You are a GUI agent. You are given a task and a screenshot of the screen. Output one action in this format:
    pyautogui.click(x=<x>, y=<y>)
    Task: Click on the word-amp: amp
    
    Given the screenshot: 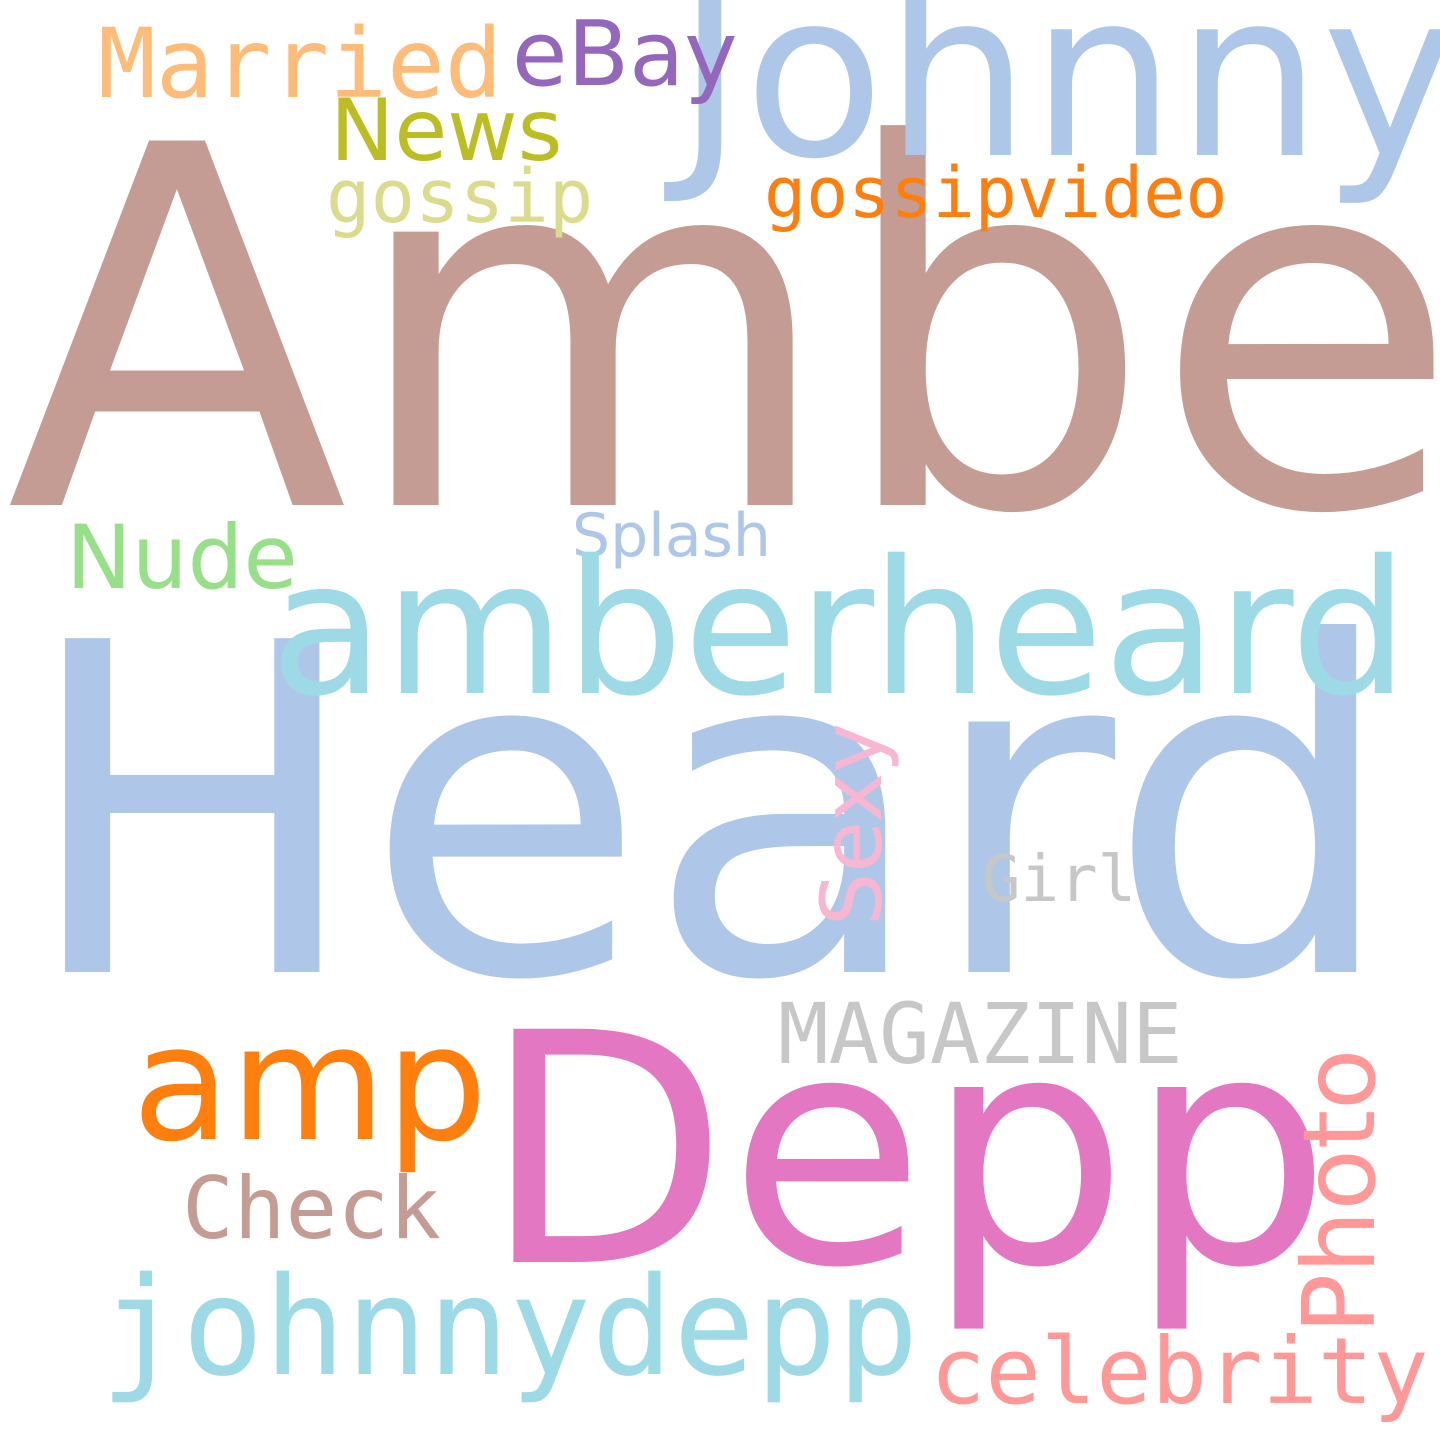 What is the action you would take?
    pyautogui.click(x=310, y=1083)
    